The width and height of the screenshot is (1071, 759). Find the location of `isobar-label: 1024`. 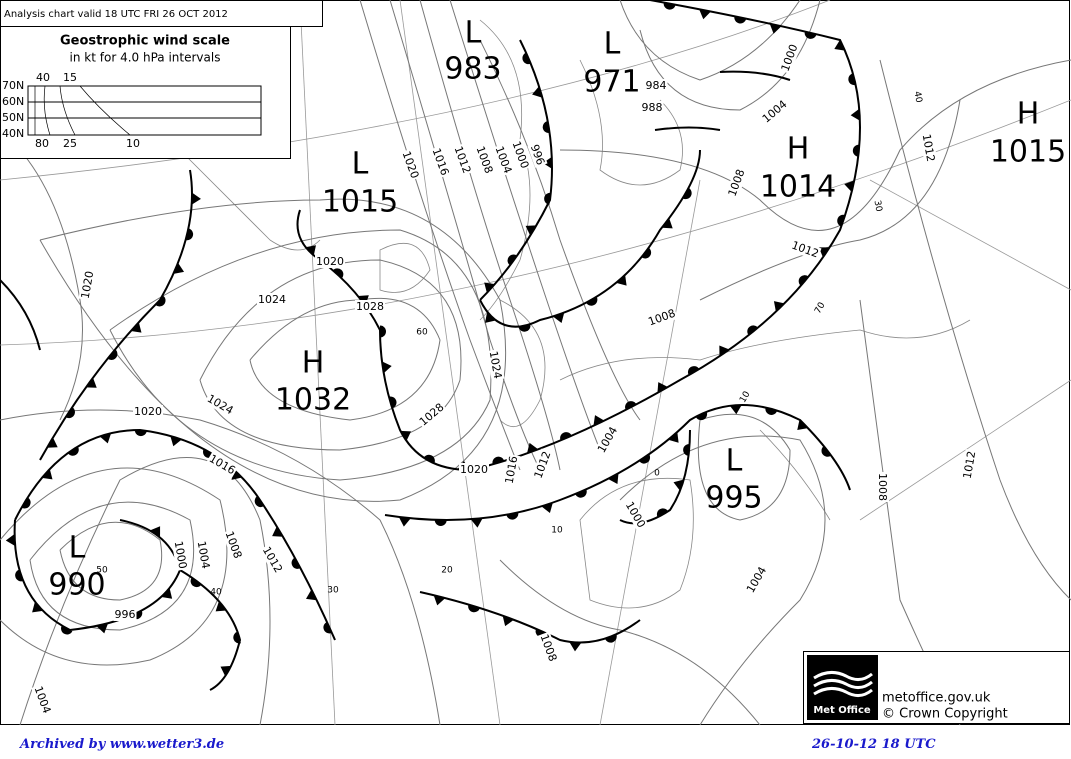

isobar-label: 1024 is located at coordinates (272, 299).